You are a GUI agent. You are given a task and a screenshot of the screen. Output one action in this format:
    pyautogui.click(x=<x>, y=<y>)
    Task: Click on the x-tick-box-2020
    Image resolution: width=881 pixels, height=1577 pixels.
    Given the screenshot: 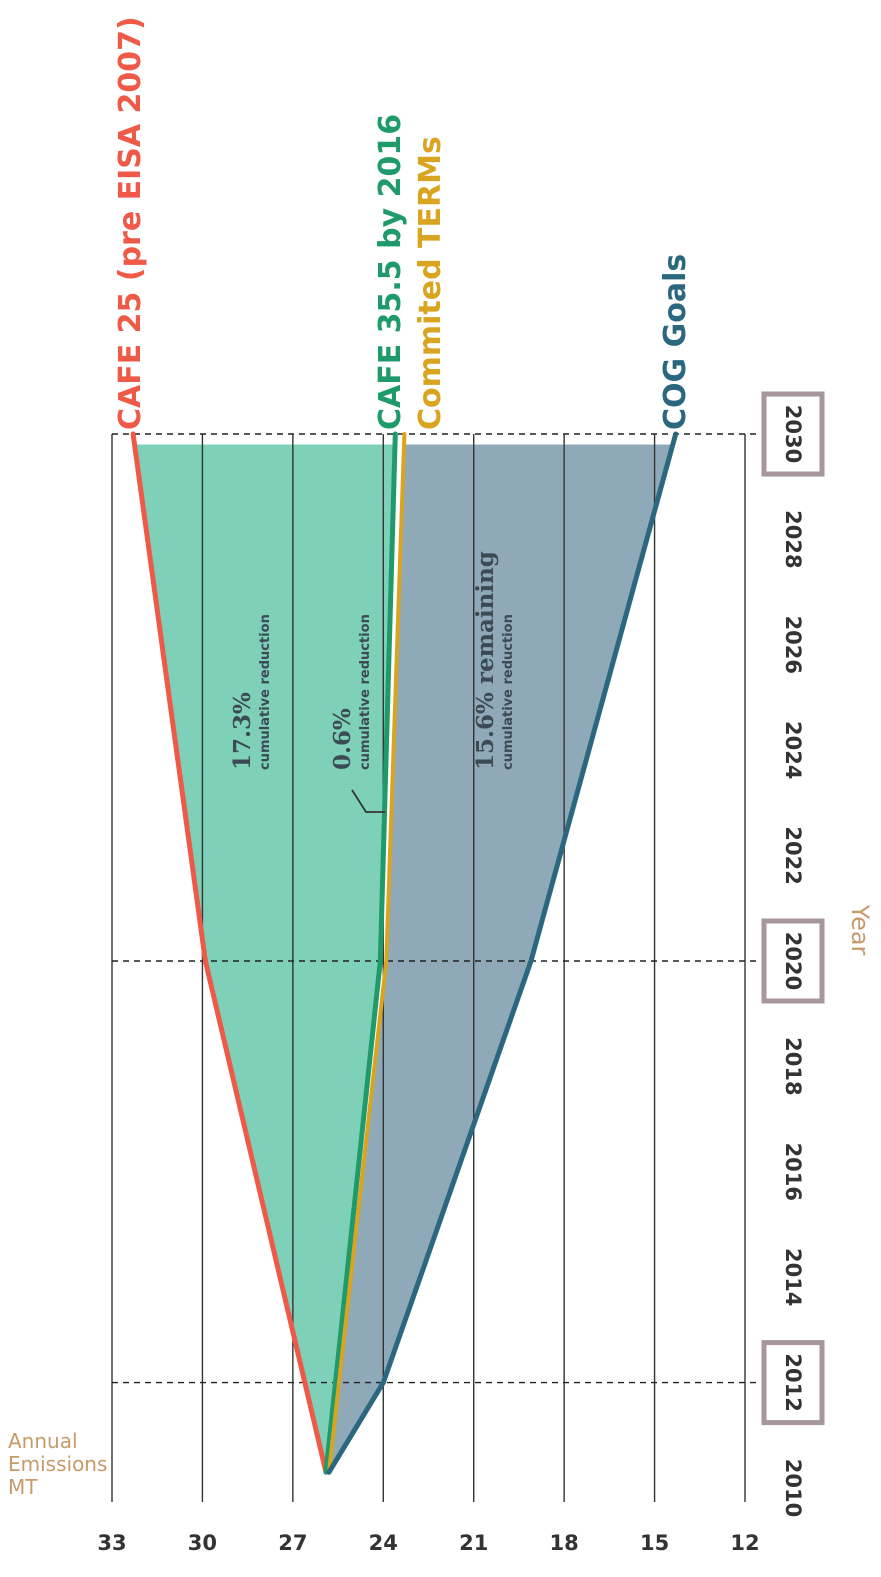 What is the action you would take?
    pyautogui.click(x=793, y=961)
    